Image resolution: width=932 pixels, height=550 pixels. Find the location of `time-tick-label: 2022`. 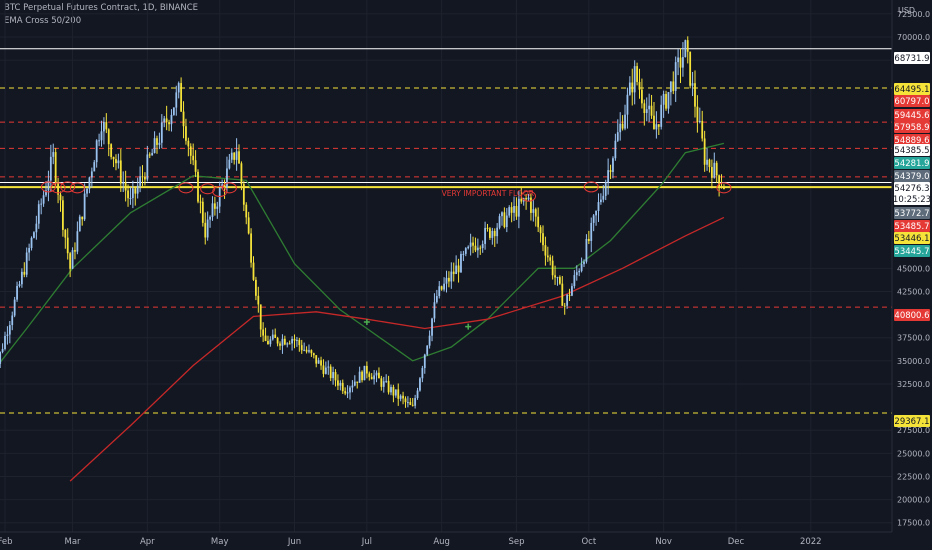

time-tick-label: 2022 is located at coordinates (811, 542).